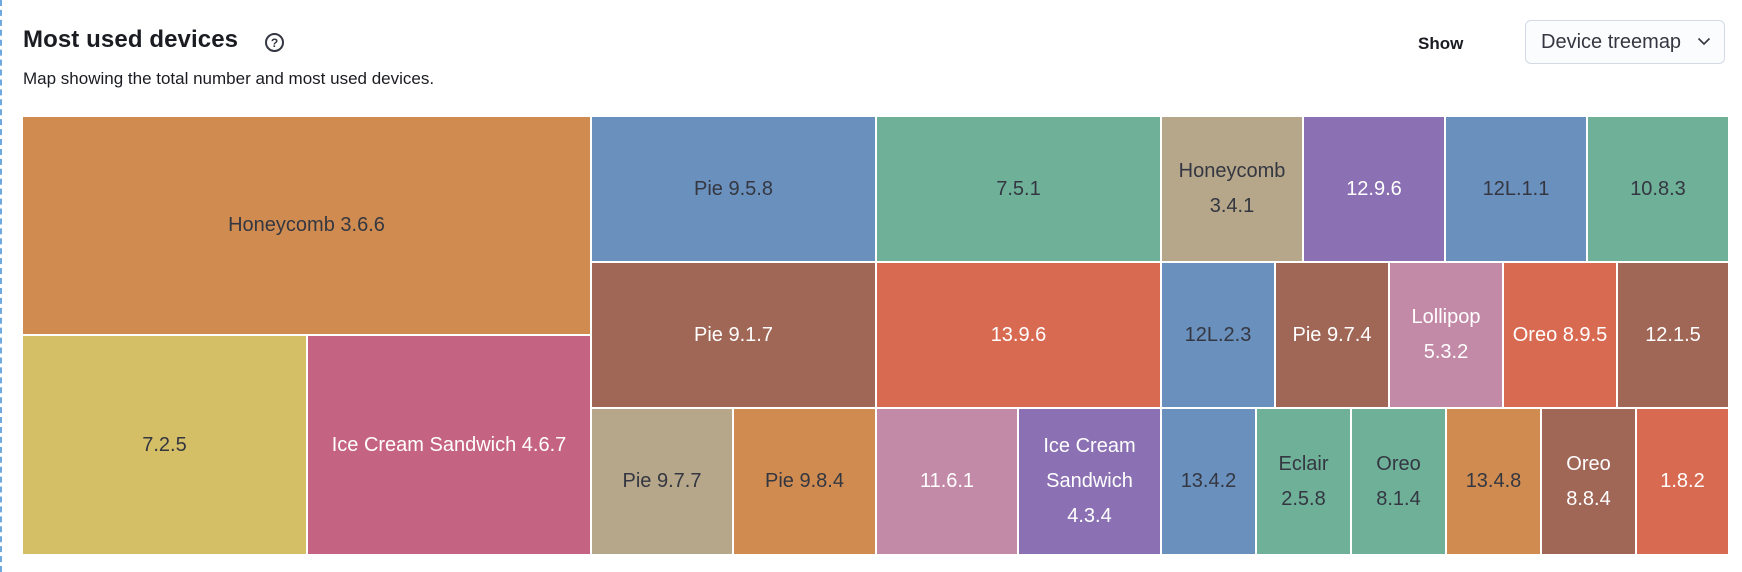  I want to click on treemap-cell-label: 12L.1.1, so click(1516, 188).